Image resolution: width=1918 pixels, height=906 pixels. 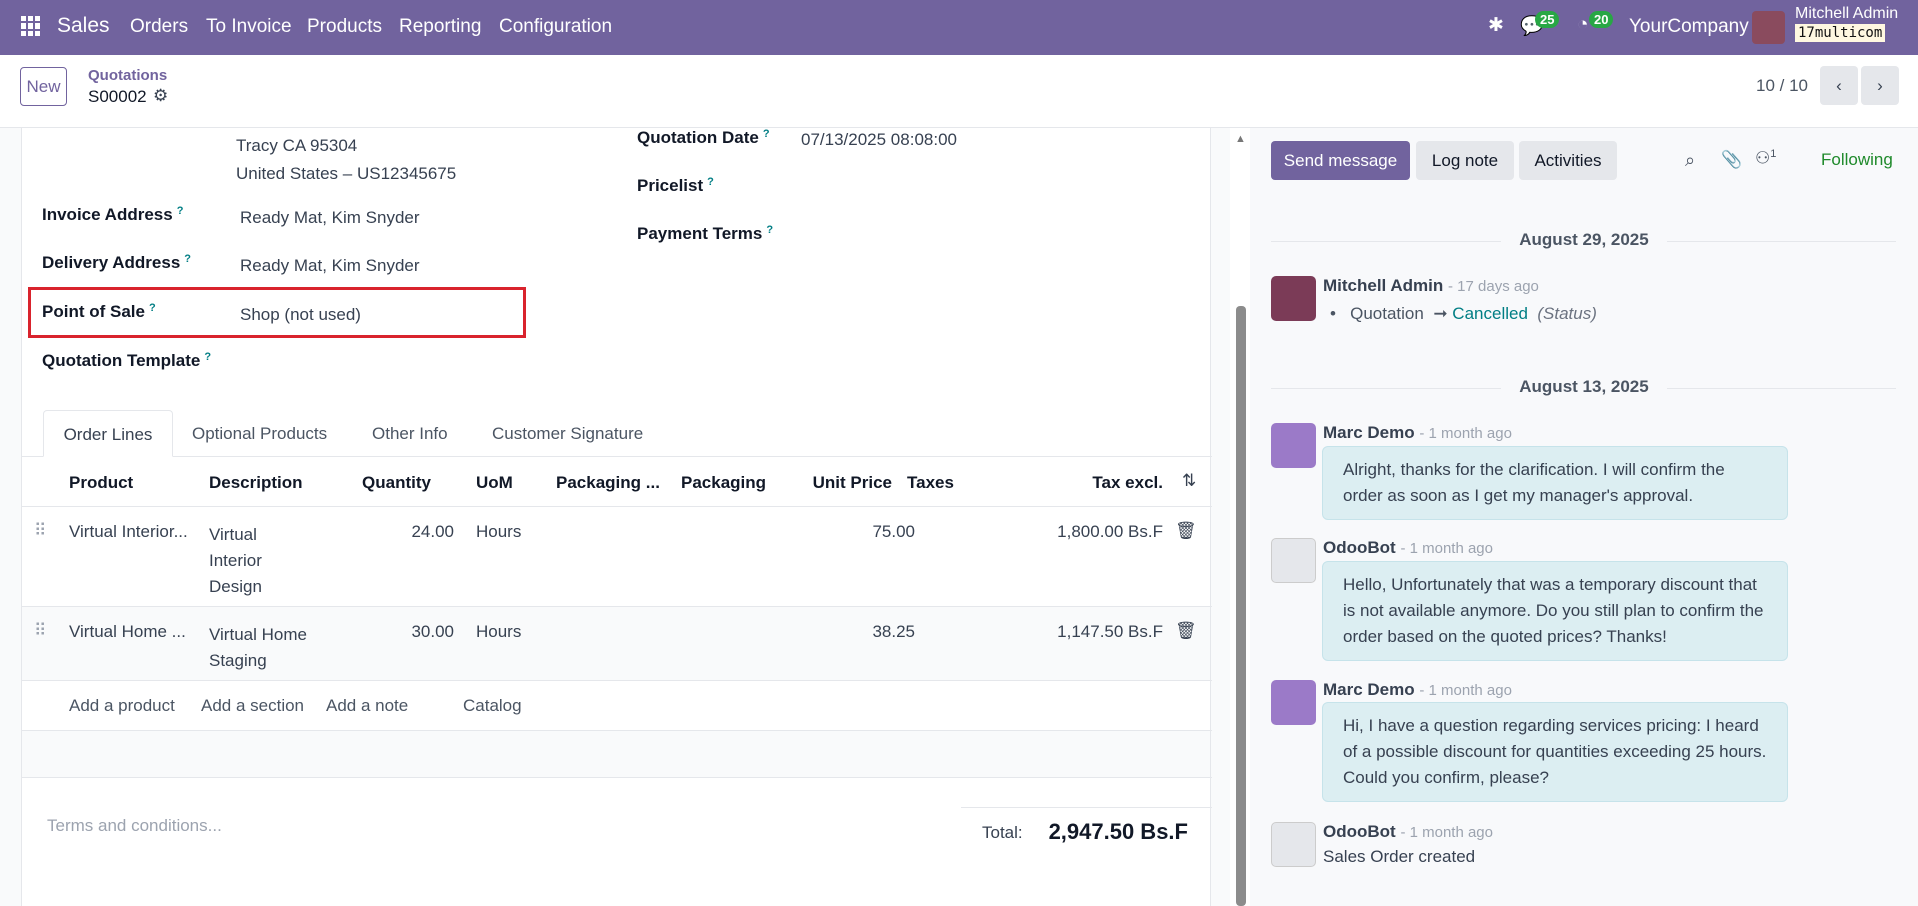 I want to click on cell-description: Virtual Interior Design, so click(x=235, y=560).